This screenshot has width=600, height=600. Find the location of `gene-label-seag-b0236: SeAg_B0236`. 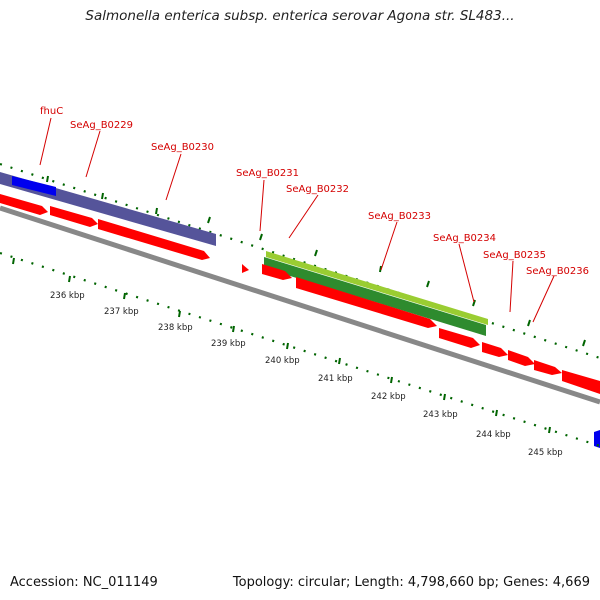

gene-label-seag-b0236: SeAg_B0236 is located at coordinates (557, 271).